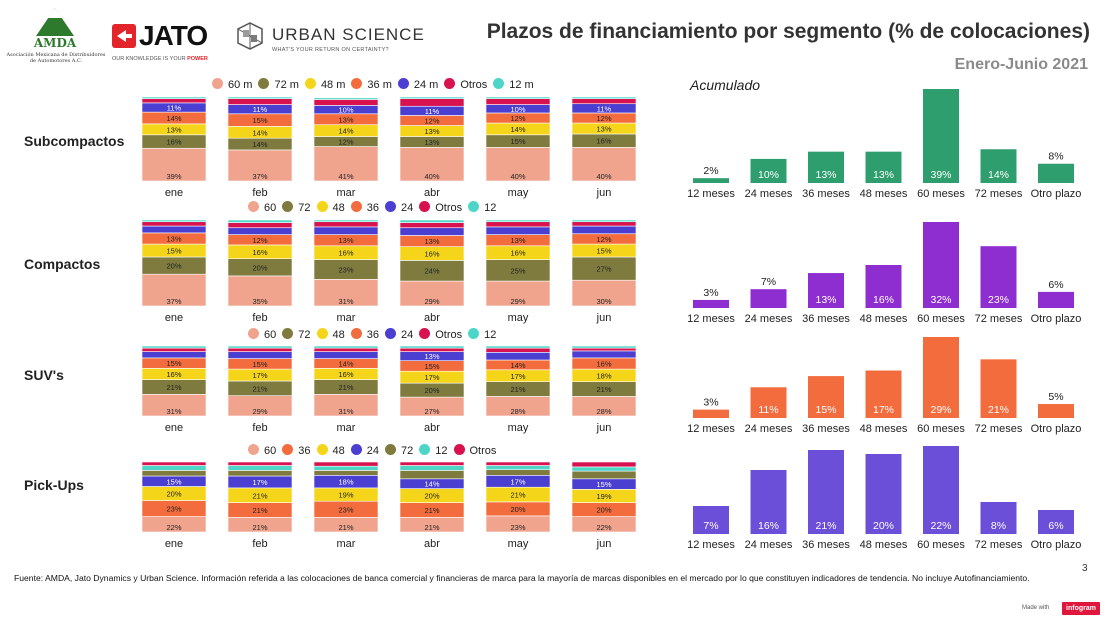  Describe the element at coordinates (174, 98) in the screenshot. I see `bar-segment-12-m-ene` at that location.